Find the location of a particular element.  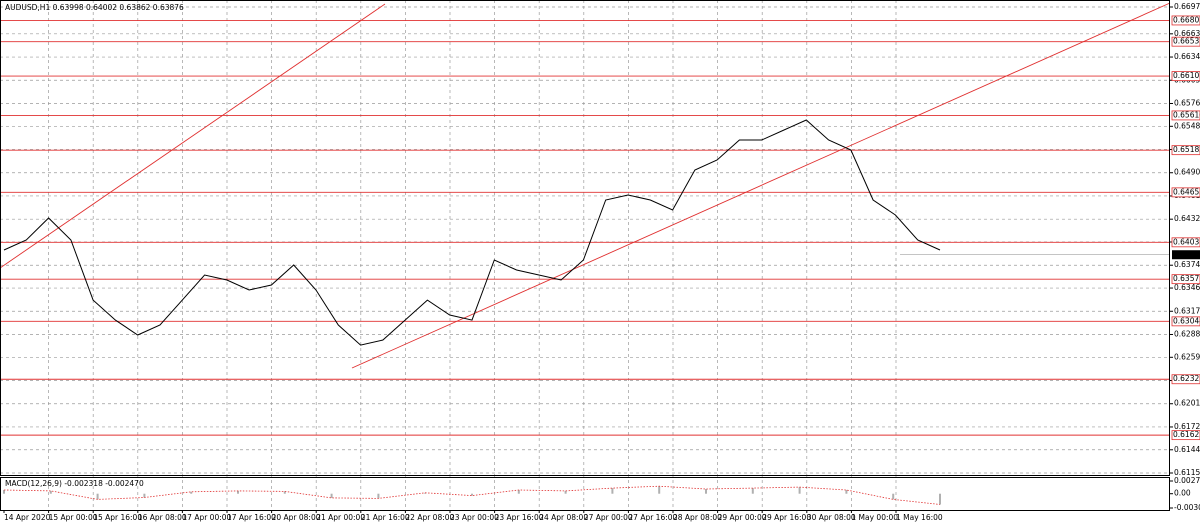

level-label: 0.65182 is located at coordinates (1186, 149).